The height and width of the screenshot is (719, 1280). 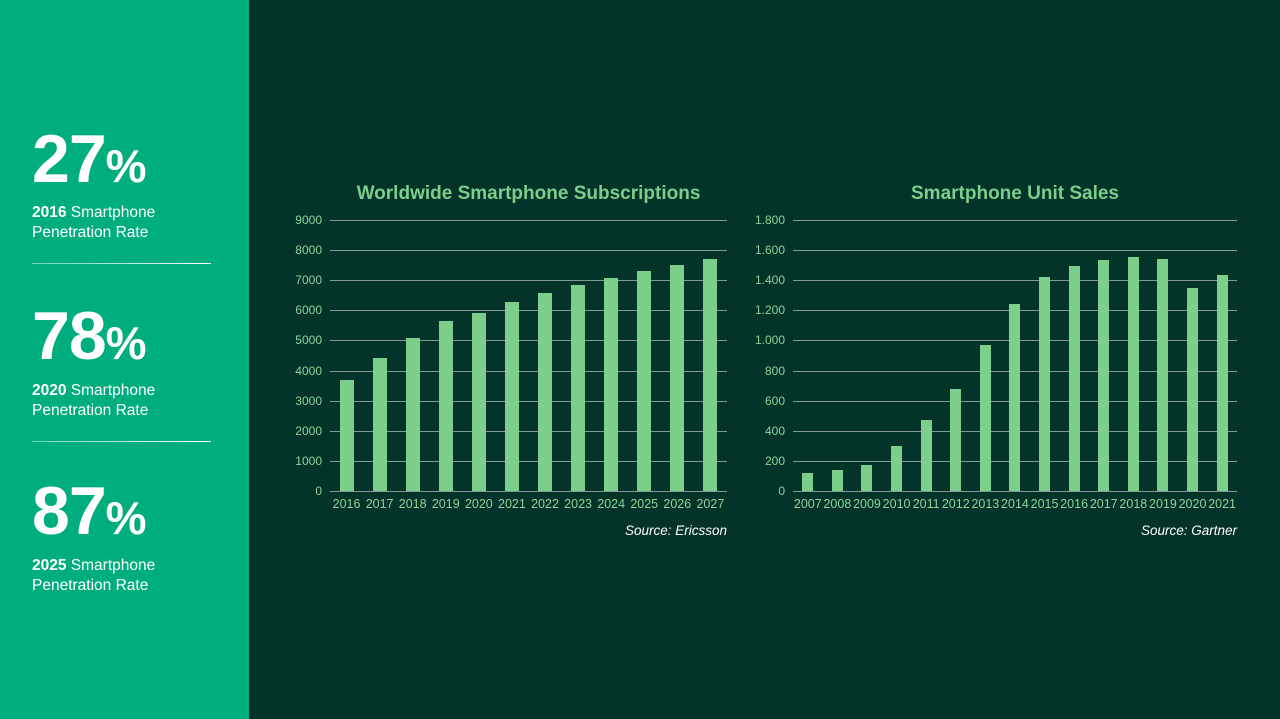 What do you see at coordinates (528, 193) in the screenshot?
I see `chart-title: Worldwide Smartphone Subscriptions` at bounding box center [528, 193].